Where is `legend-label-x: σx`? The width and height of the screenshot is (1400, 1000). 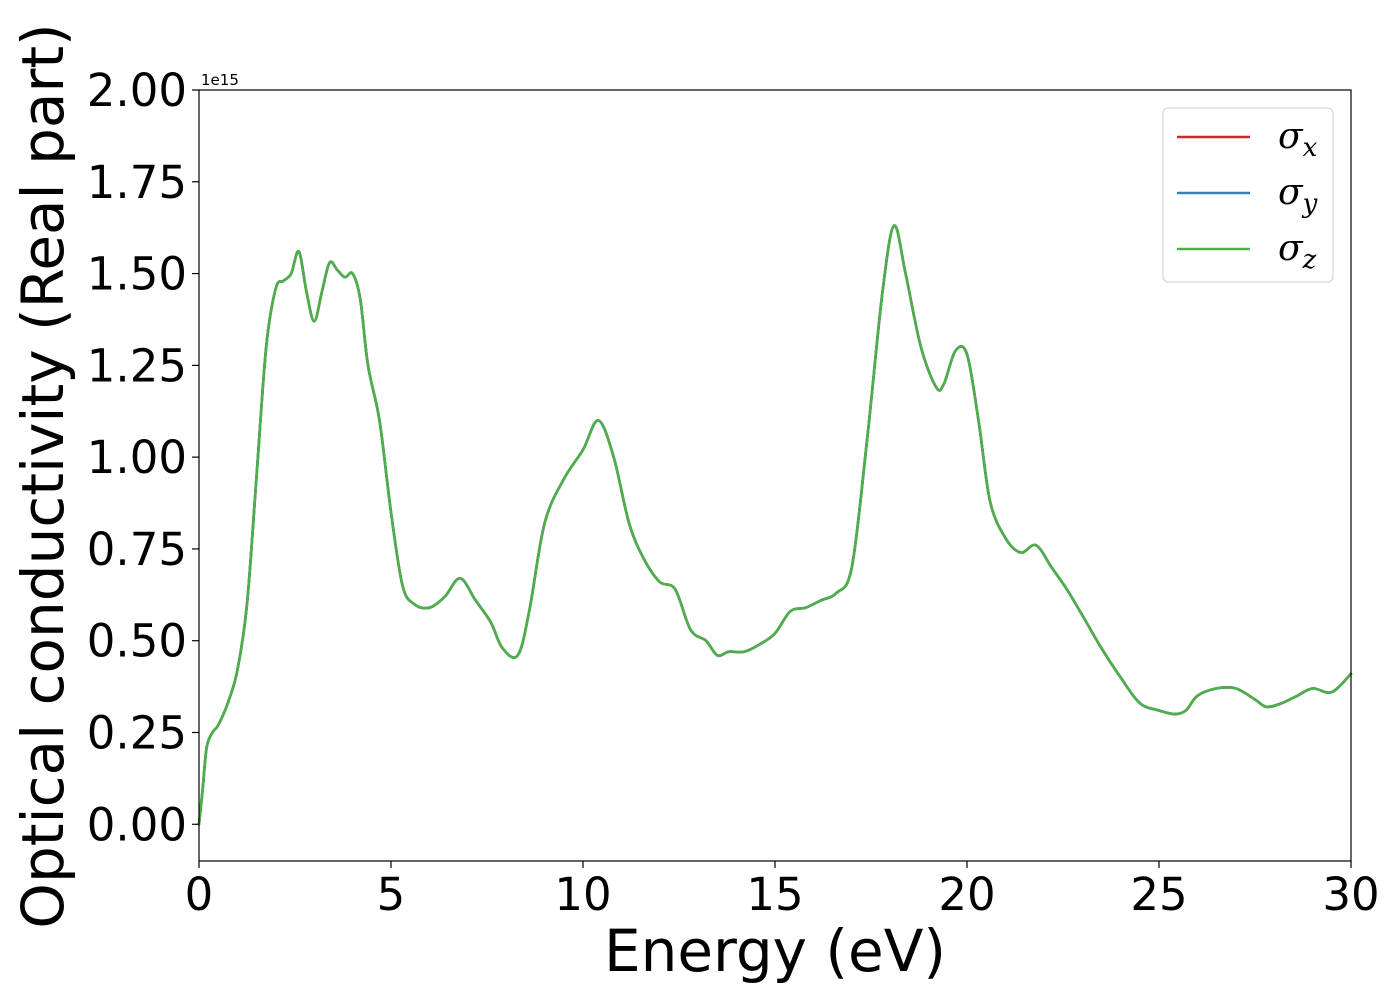
legend-label-x: σx is located at coordinates (1298, 139).